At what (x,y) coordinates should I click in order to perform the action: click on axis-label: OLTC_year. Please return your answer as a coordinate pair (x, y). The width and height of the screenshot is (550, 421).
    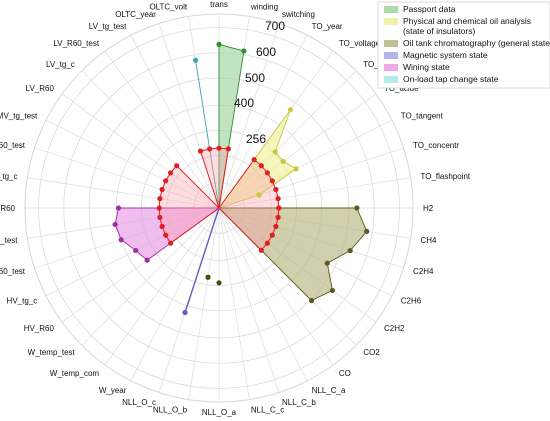
    Looking at the image, I should click on (135, 14).